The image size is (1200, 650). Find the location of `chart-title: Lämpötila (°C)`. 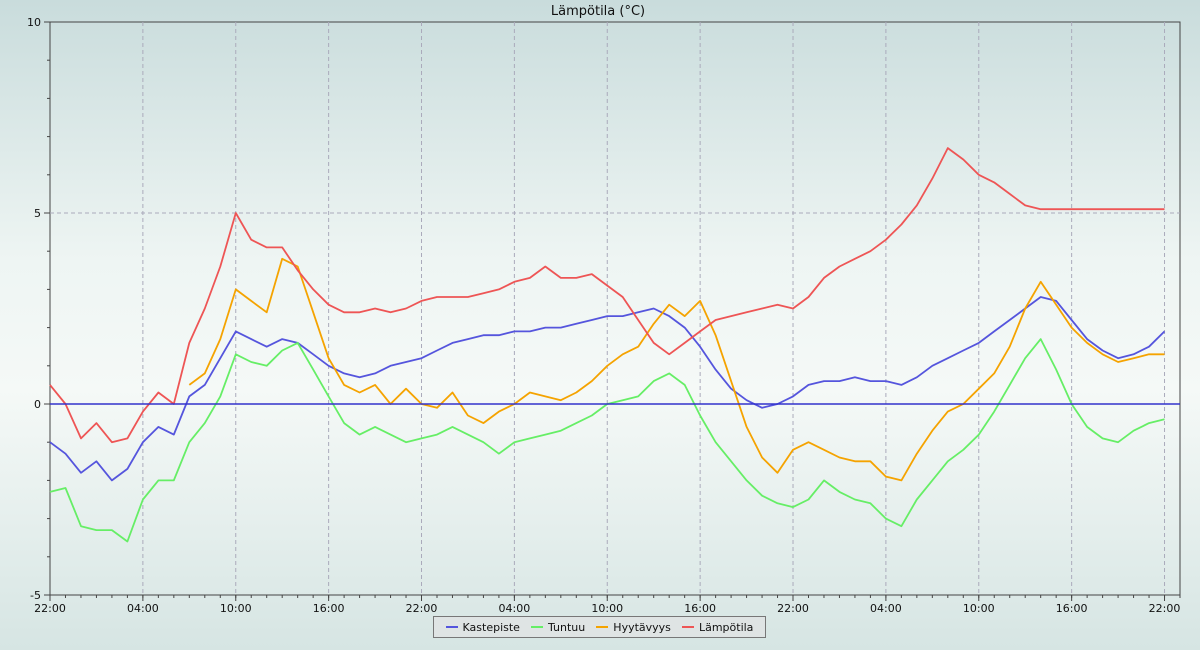

chart-title: Lämpötila (°C) is located at coordinates (598, 11).